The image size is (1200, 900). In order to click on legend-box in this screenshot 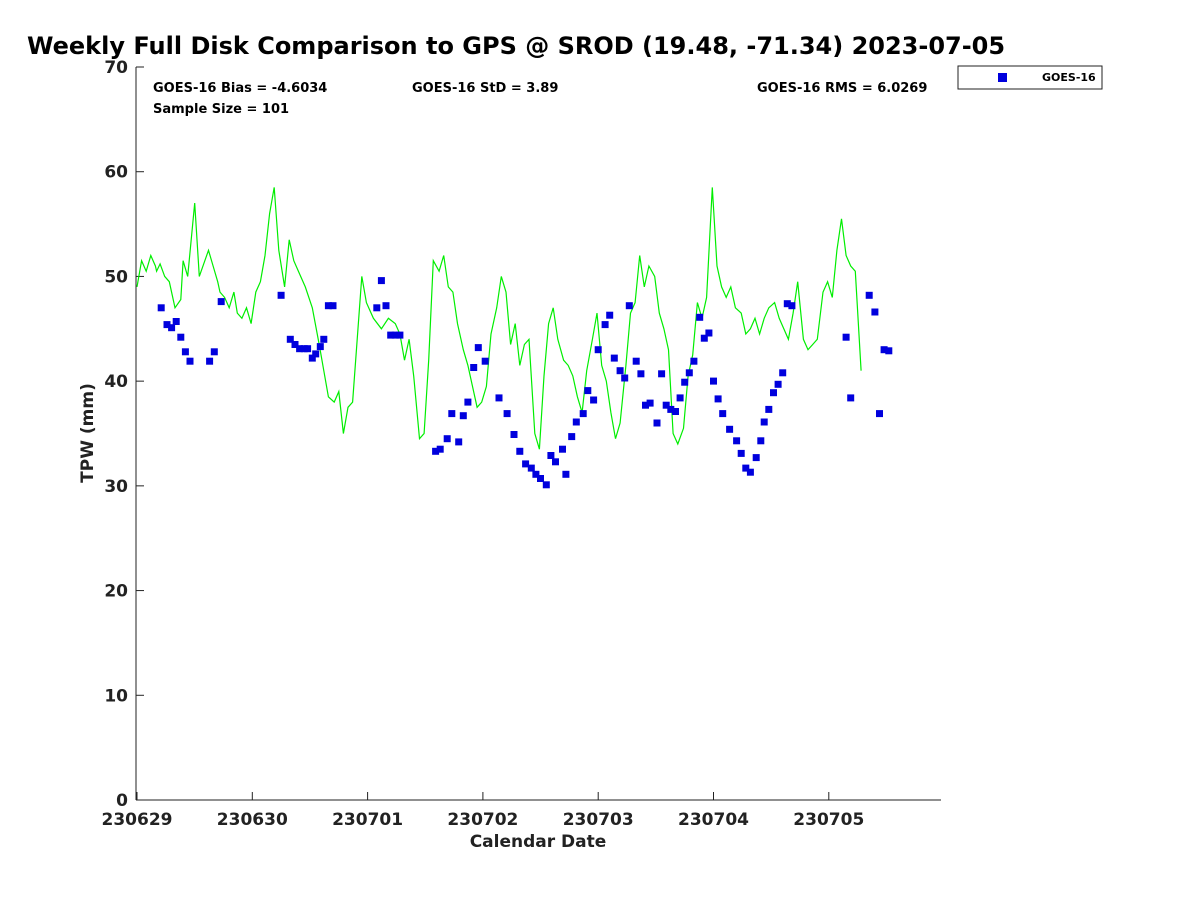, I will do `click(1030, 77)`.